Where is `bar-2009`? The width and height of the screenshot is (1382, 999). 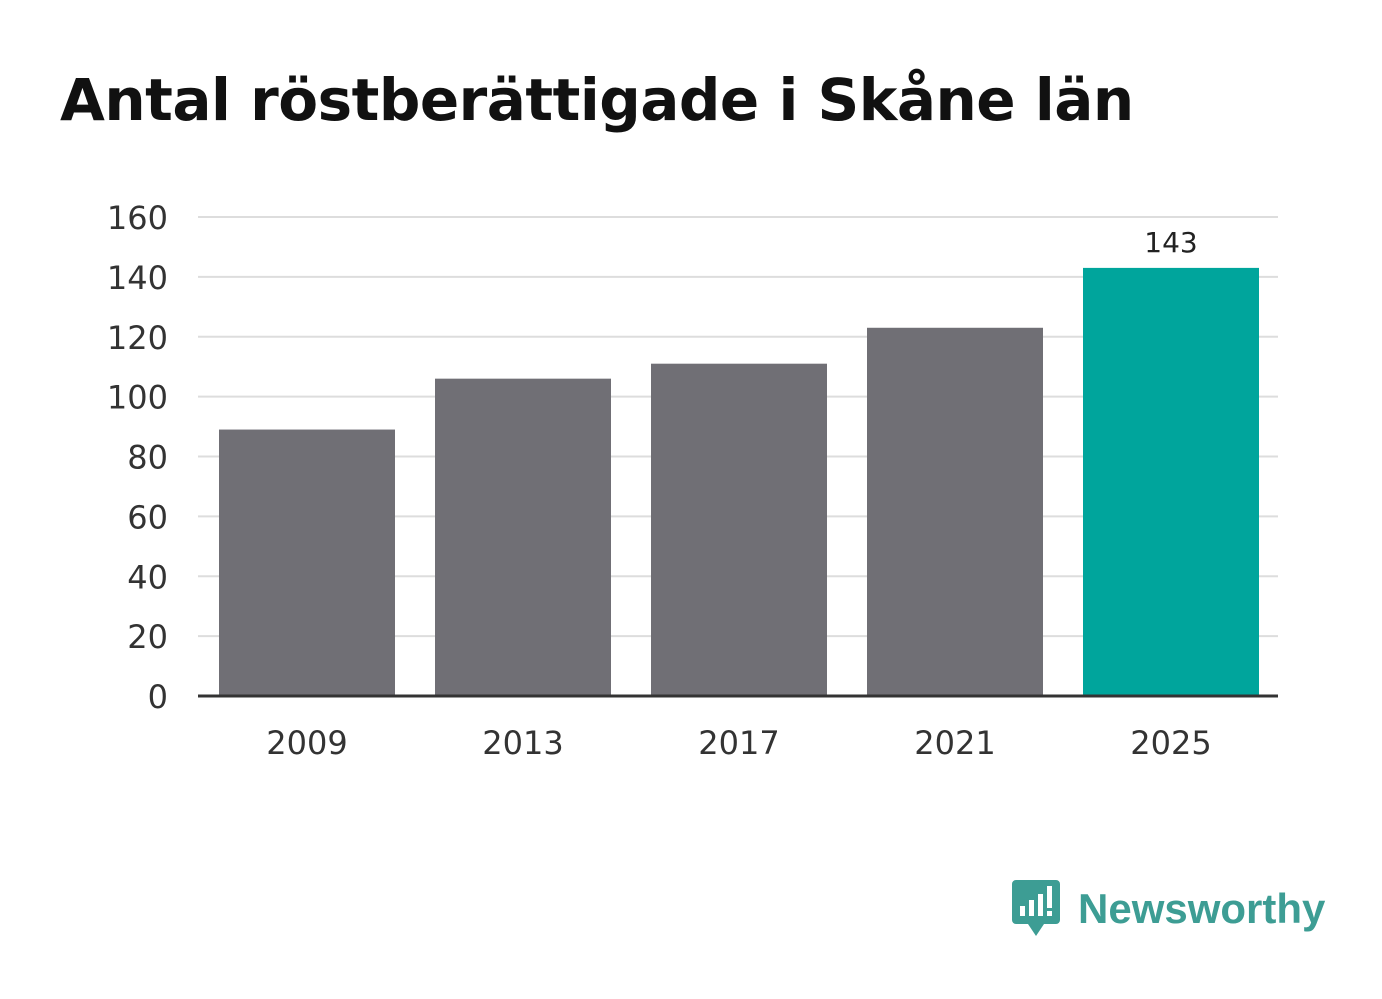 bar-2009 is located at coordinates (307, 562).